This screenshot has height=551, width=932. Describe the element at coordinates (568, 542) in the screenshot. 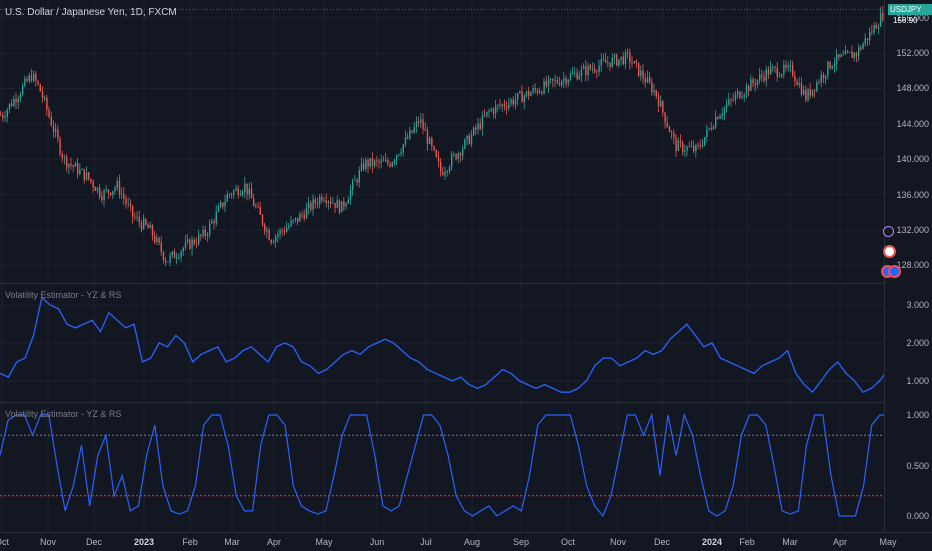

I see `time-axis-label: Oct` at that location.